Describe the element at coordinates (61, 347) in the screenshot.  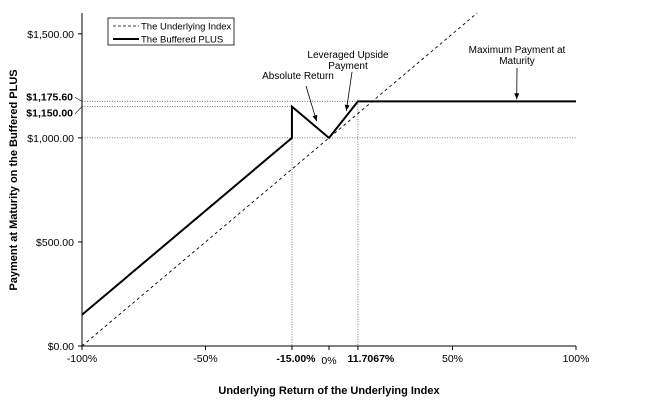
I see `y-tick-label: $0.00` at that location.